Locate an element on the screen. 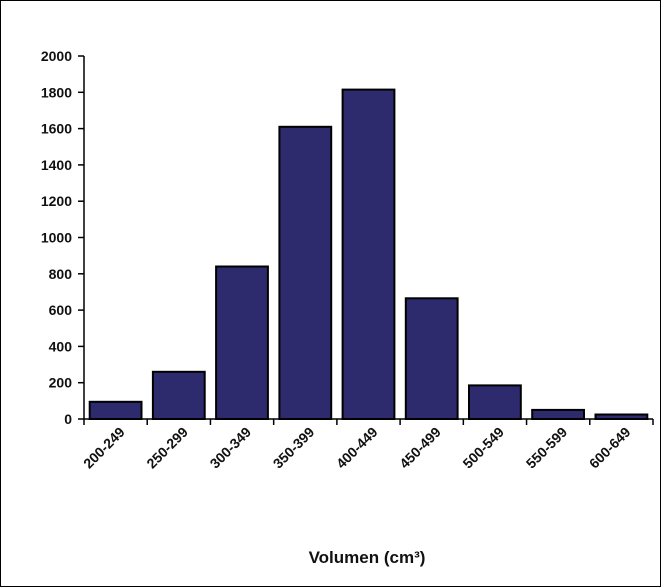  x-category-label: 300-349 is located at coordinates (231, 448).